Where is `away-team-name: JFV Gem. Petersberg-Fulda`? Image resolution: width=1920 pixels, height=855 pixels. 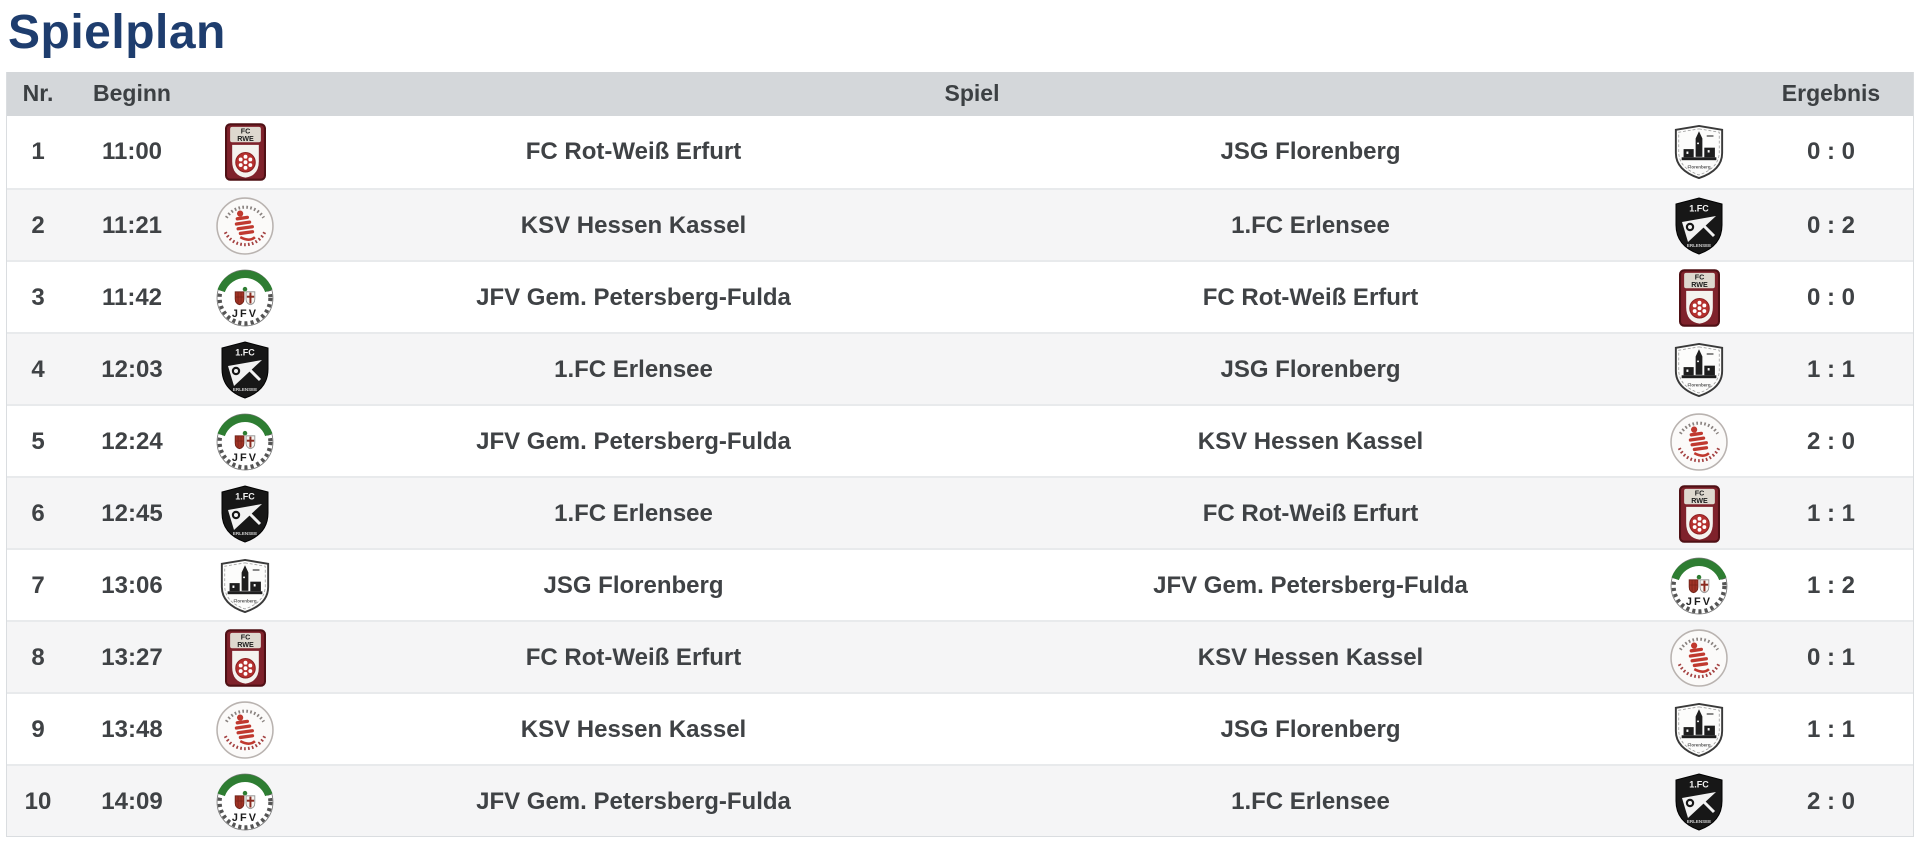 away-team-name: JFV Gem. Petersberg-Fulda is located at coordinates (1310, 585).